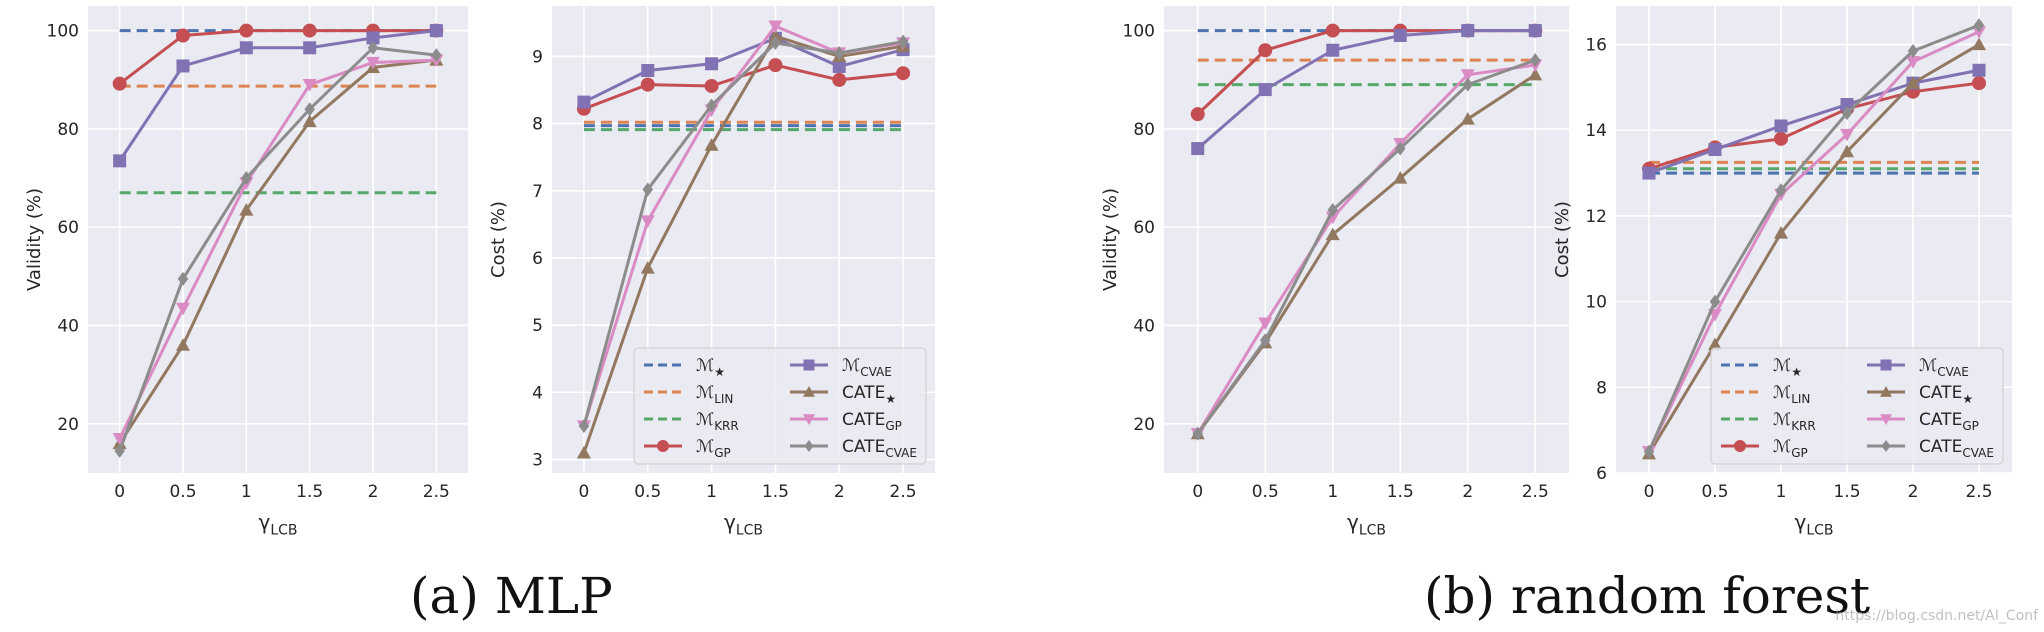 This screenshot has width=2044, height=632. I want to click on legend-label-cvae: ℳCVAE, so click(1944, 367).